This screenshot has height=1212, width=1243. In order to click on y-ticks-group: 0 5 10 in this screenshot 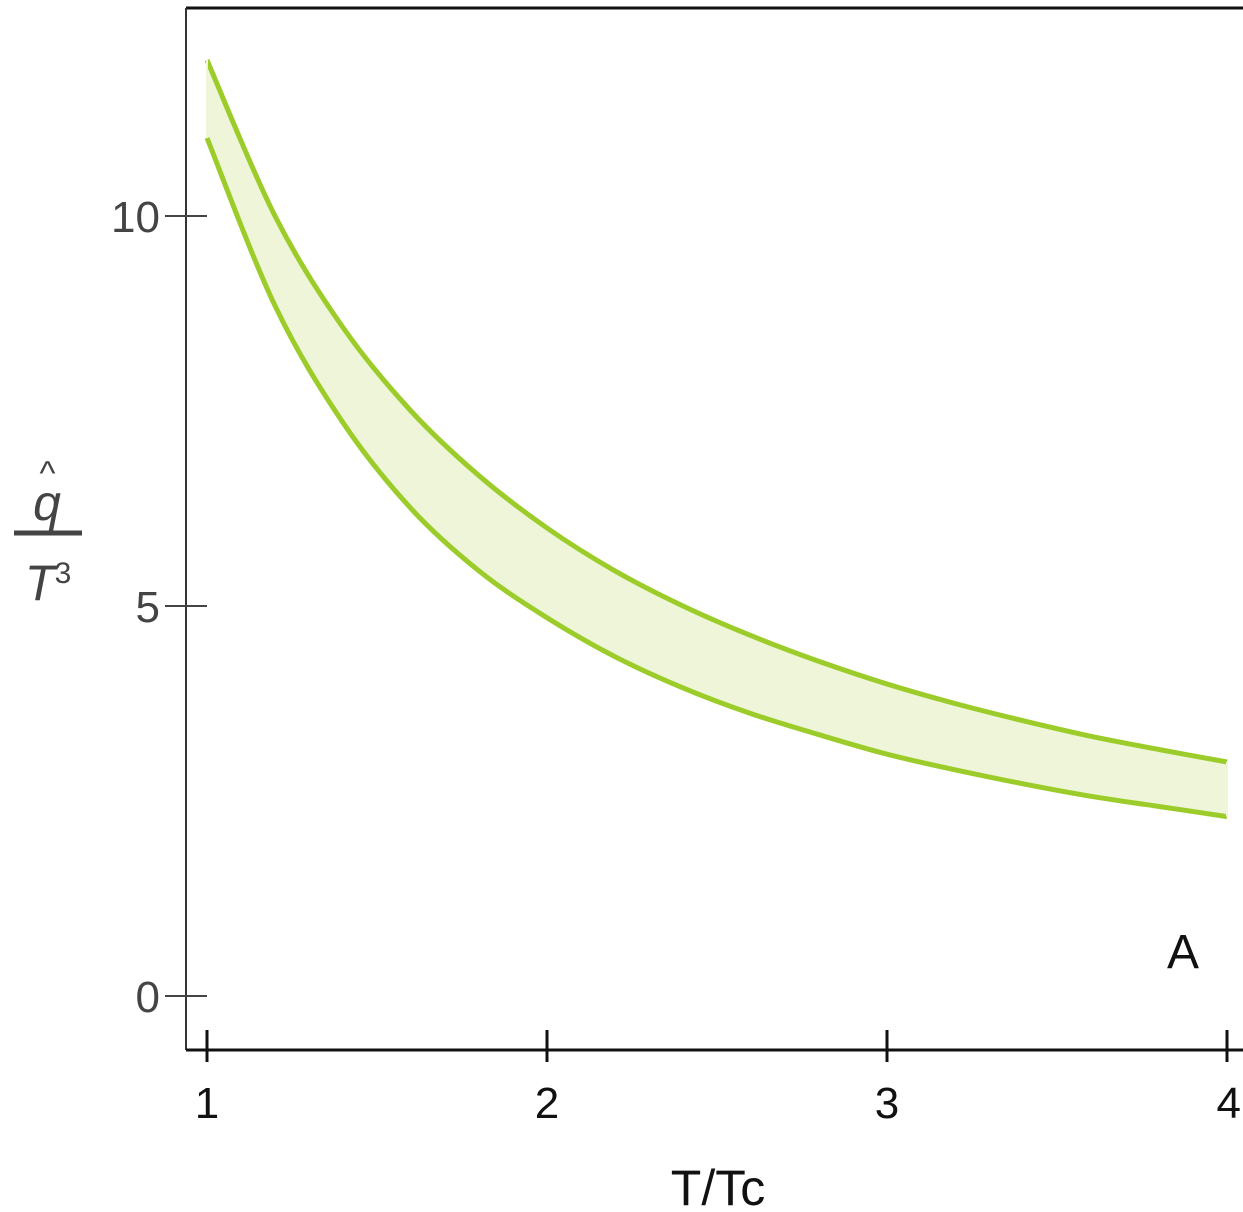, I will do `click(159, 607)`.